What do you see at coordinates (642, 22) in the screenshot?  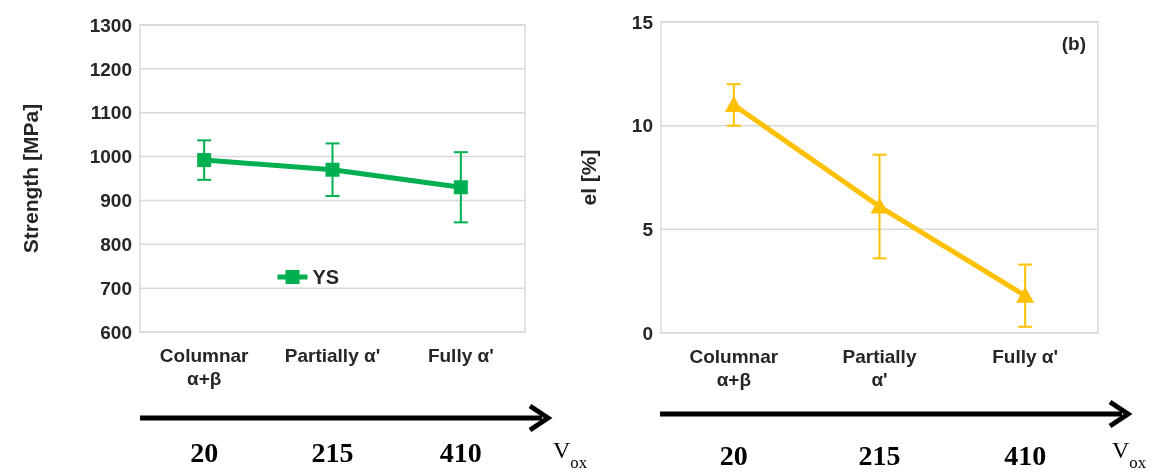 I see `y-tick-label: 15` at bounding box center [642, 22].